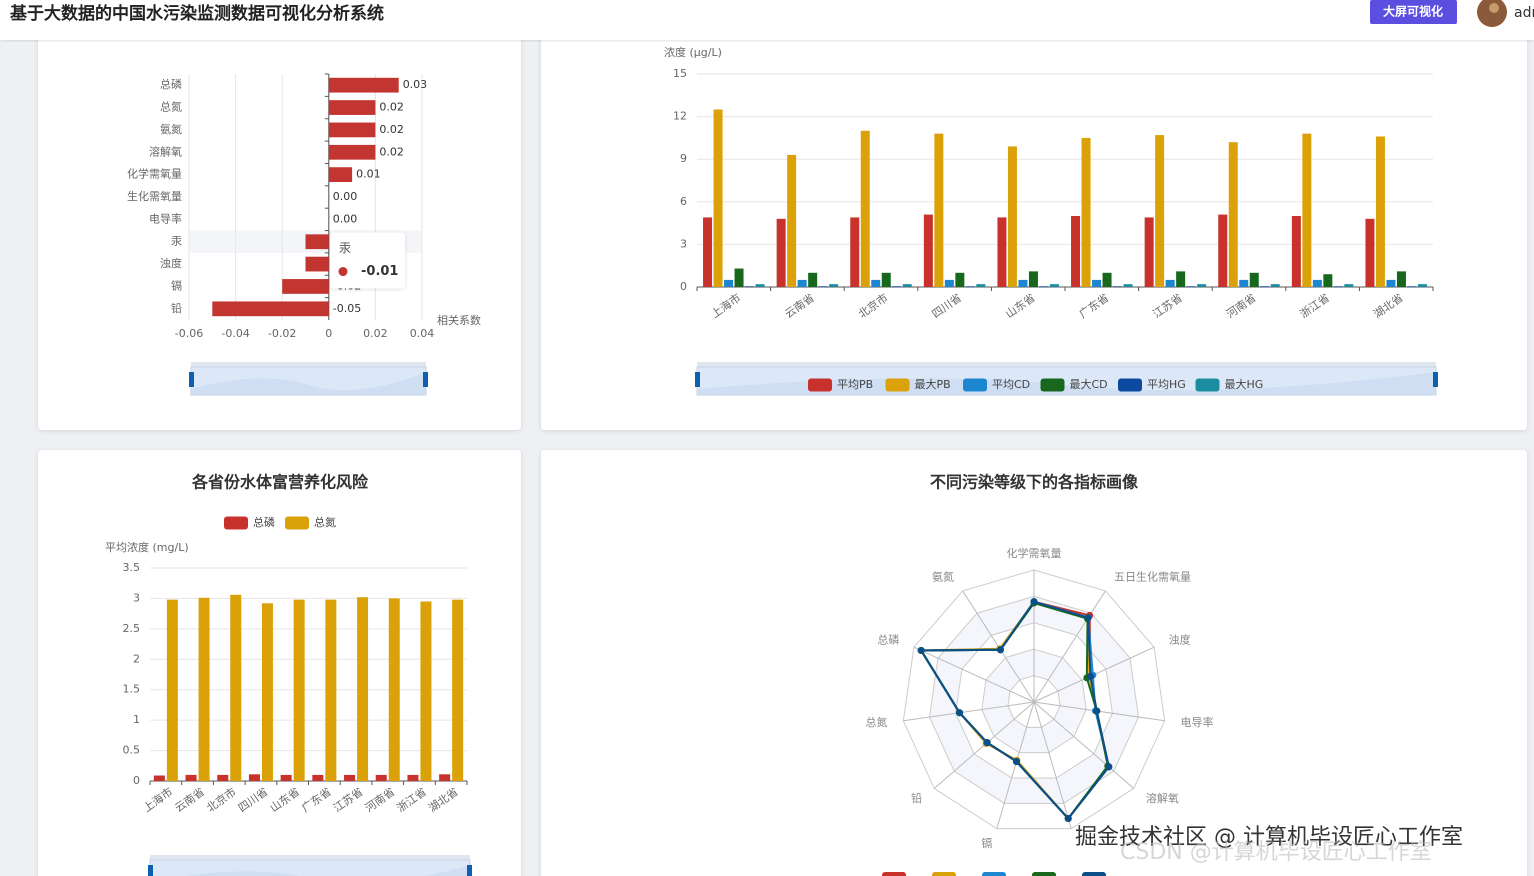 This screenshot has width=1534, height=876. Describe the element at coordinates (132, 689) in the screenshot. I see `y-tick-label: 1.5` at that location.